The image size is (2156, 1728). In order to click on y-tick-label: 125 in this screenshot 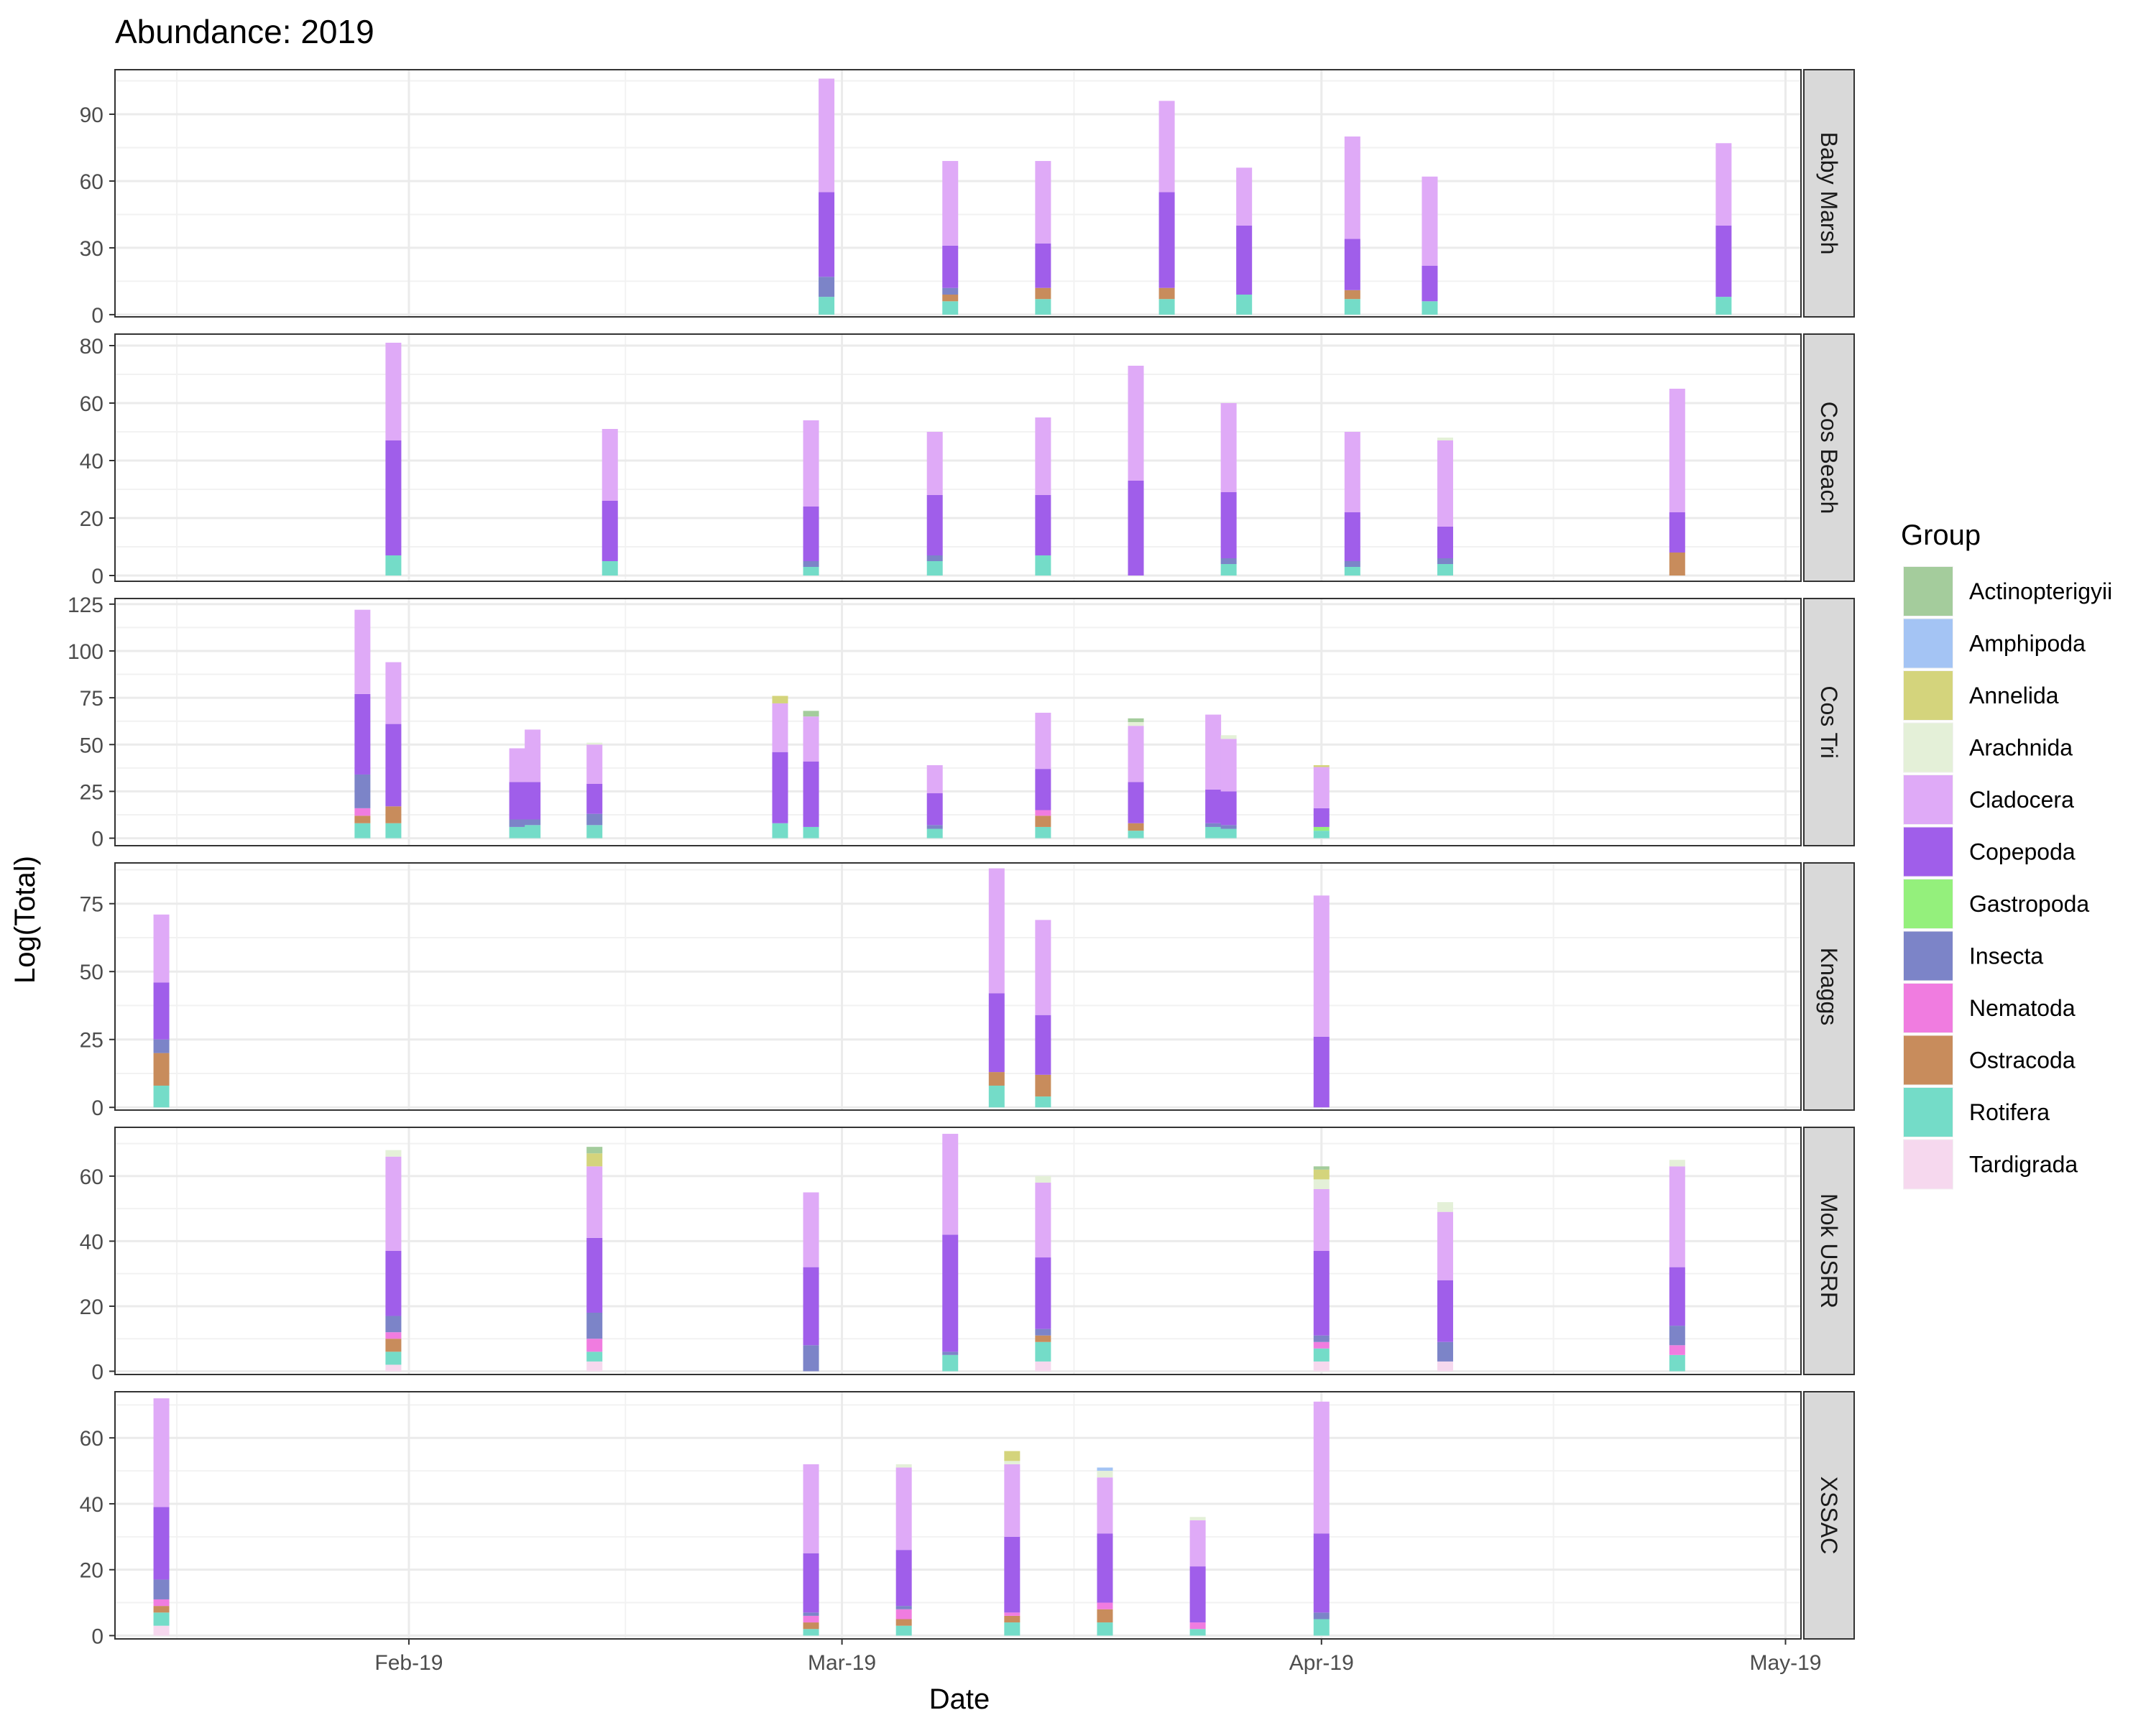, I will do `click(85, 605)`.